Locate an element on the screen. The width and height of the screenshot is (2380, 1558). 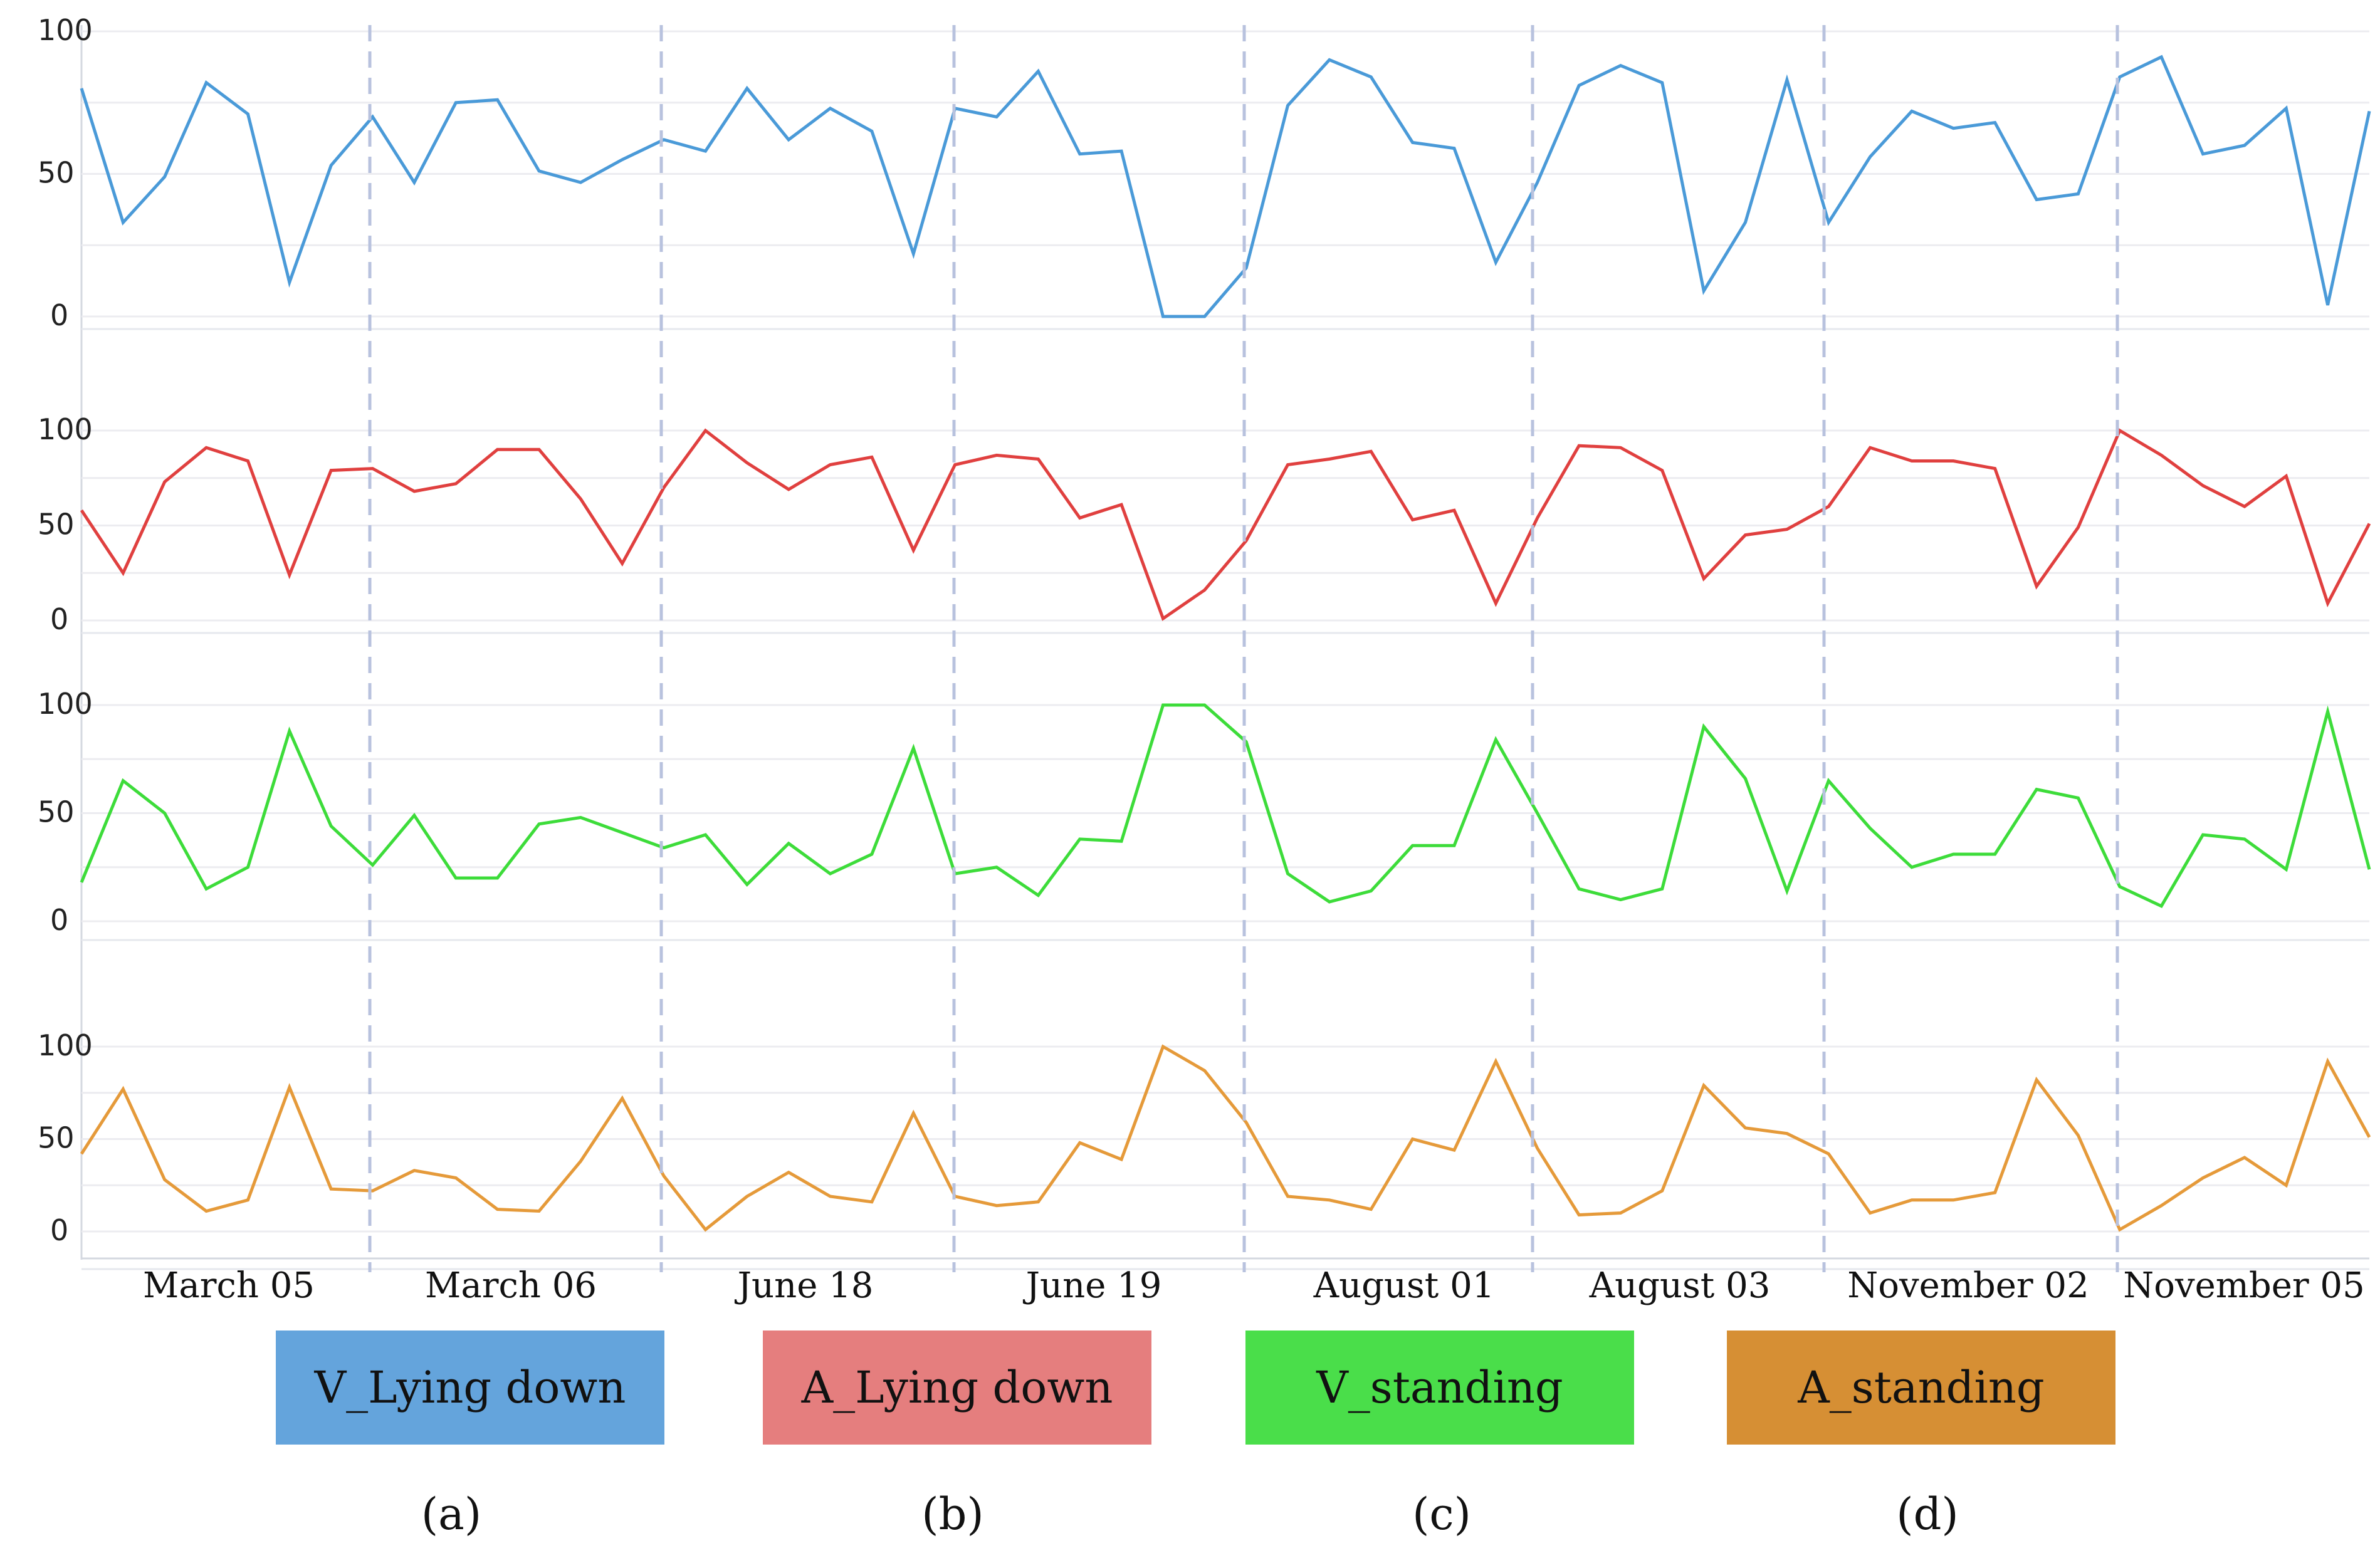
legend-label: A_Lying down is located at coordinates (957, 1387).